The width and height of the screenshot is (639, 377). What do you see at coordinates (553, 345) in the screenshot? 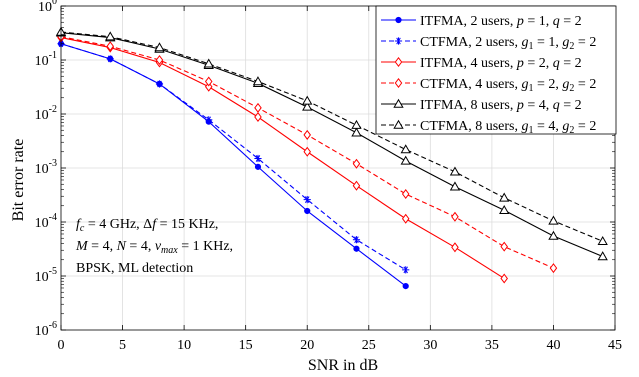
I see `x-tick-label: 40` at bounding box center [553, 345].